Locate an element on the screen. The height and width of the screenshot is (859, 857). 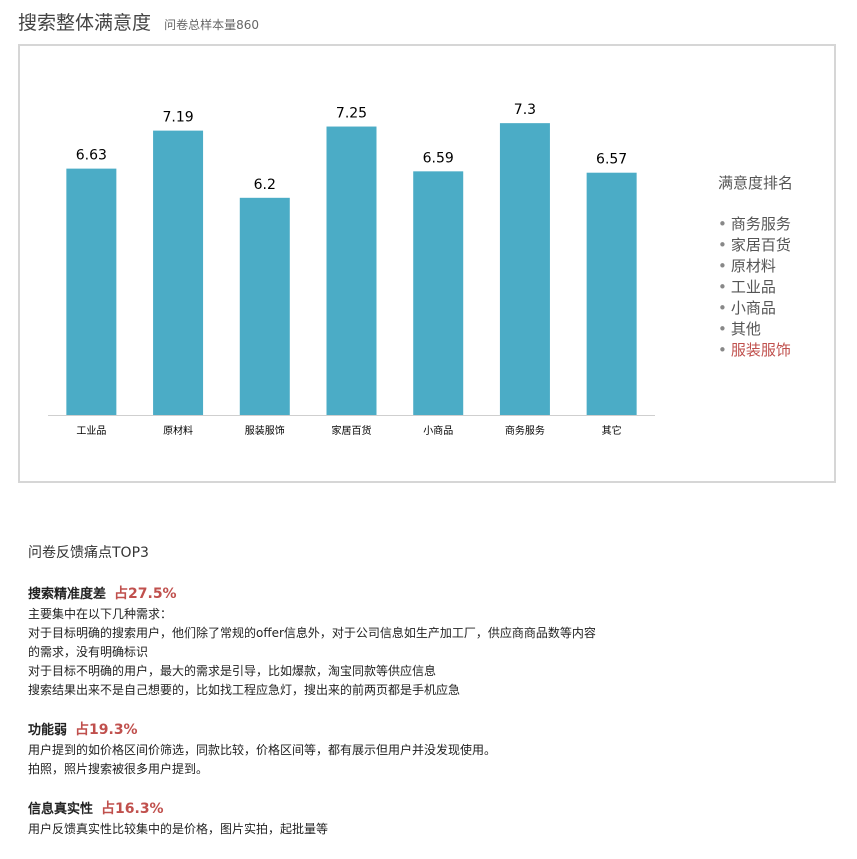
ranking-item-highlight: • 服装服饰 is located at coordinates (755, 350).